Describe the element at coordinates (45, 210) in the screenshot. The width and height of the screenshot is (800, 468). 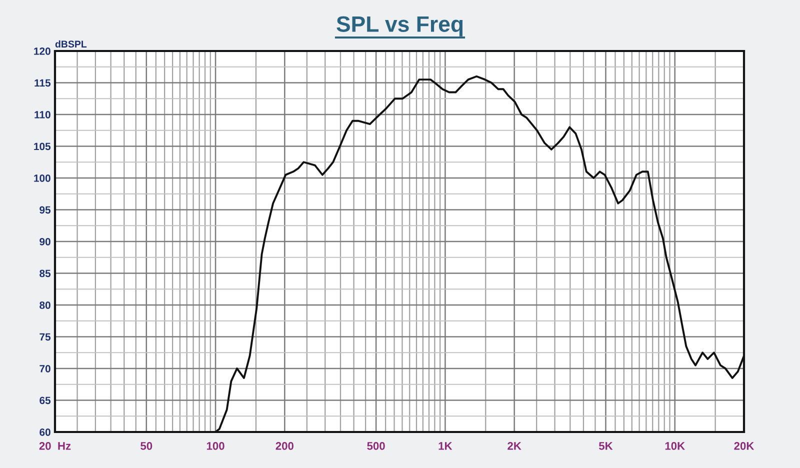
I see `y-tick-label: 95` at that location.